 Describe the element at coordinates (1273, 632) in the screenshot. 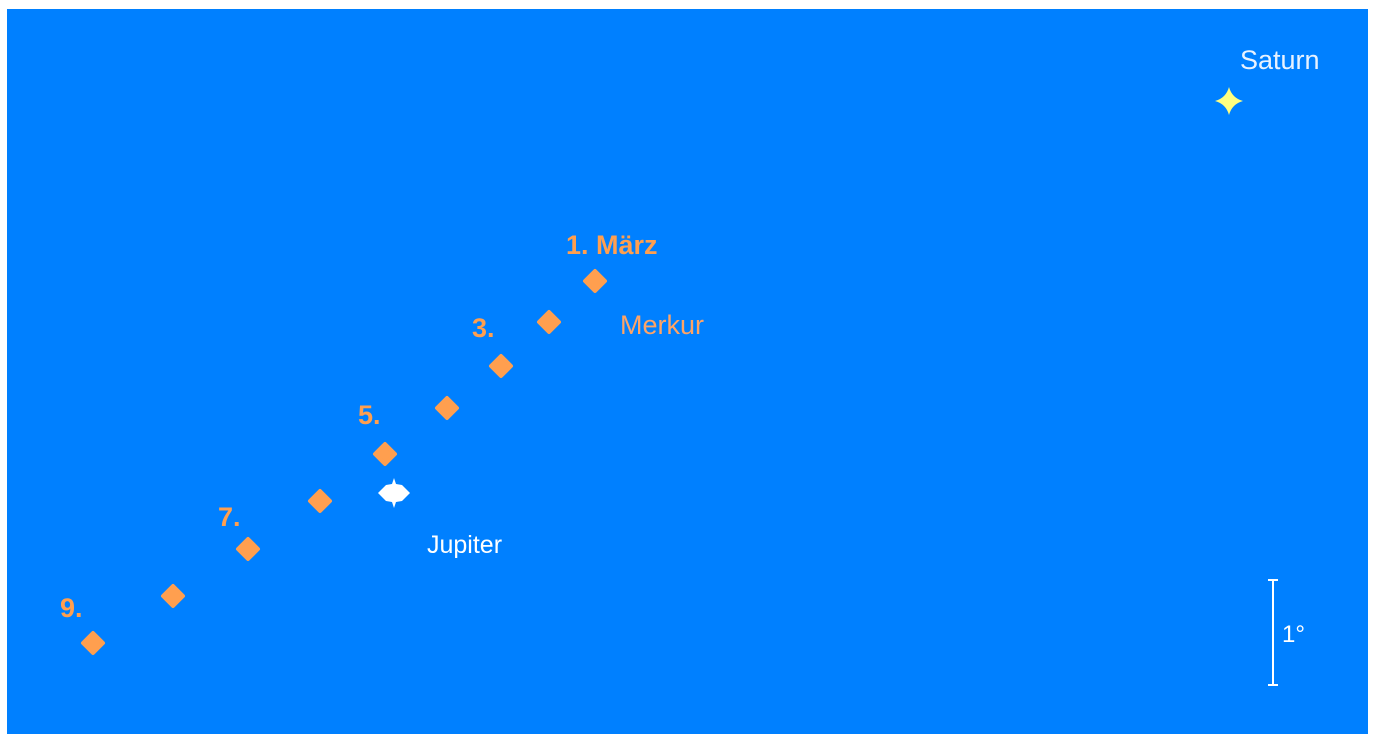

I see `scale-bar-icon` at that location.